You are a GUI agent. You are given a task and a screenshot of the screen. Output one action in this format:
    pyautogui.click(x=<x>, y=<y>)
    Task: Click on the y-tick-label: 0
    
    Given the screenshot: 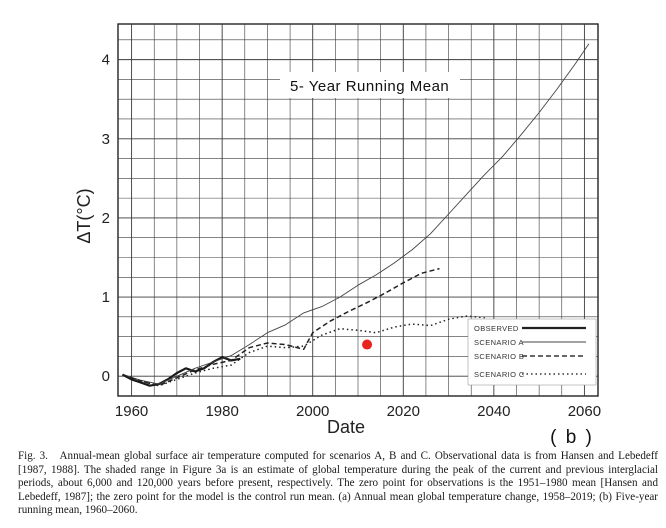 What is the action you would take?
    pyautogui.click(x=106, y=376)
    